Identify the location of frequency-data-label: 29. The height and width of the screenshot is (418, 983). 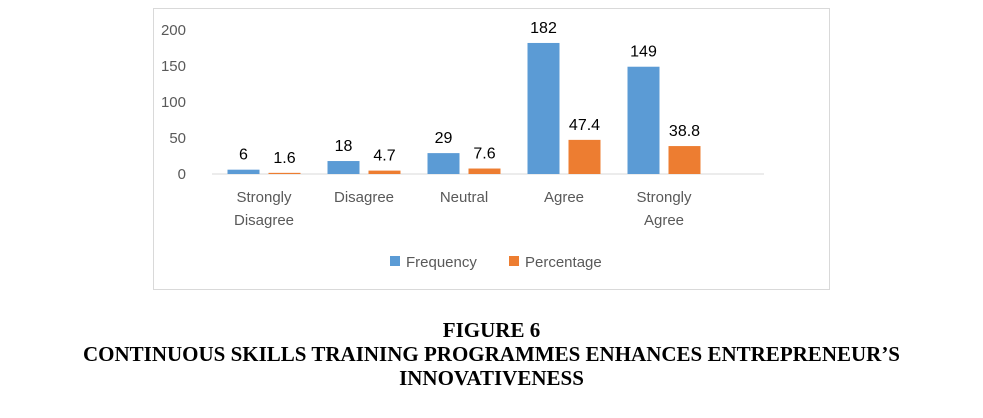
(444, 138).